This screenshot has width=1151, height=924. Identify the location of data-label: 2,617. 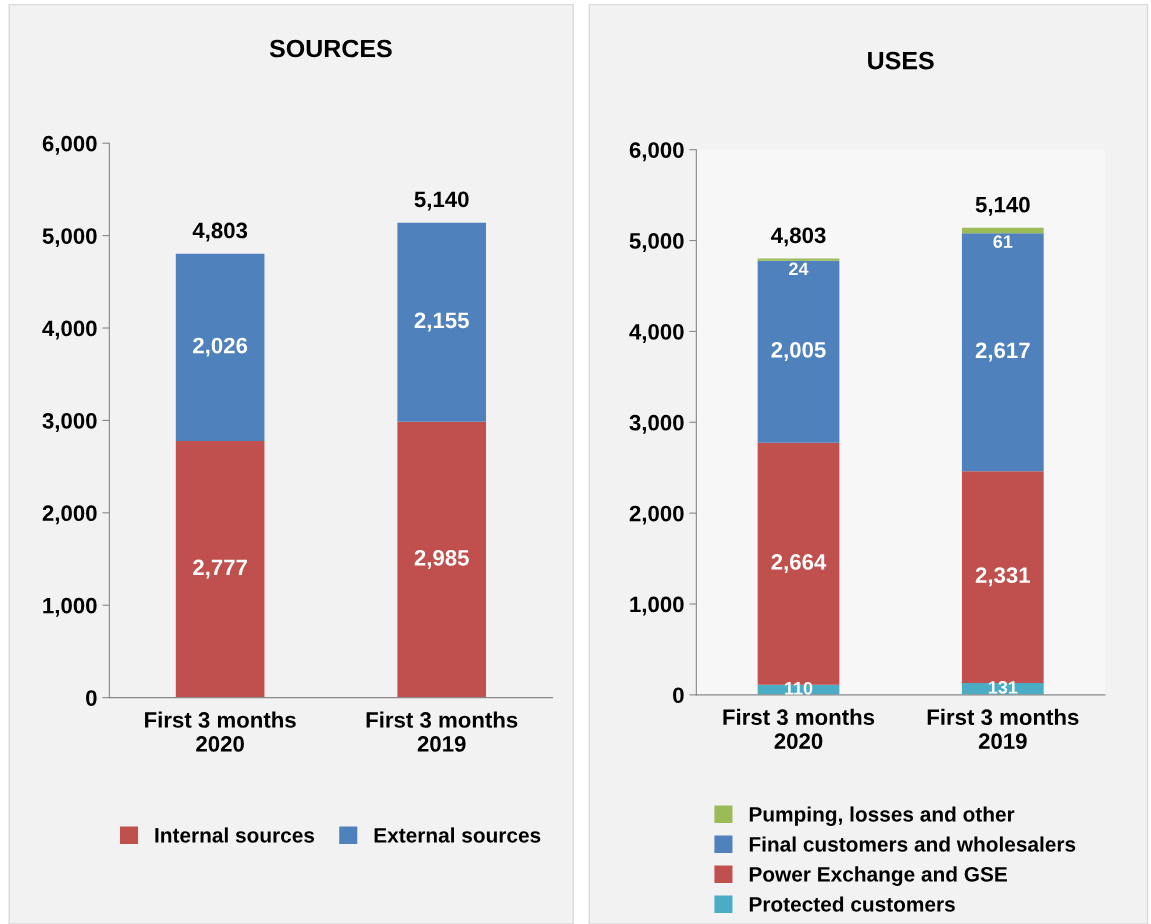
(1002, 352).